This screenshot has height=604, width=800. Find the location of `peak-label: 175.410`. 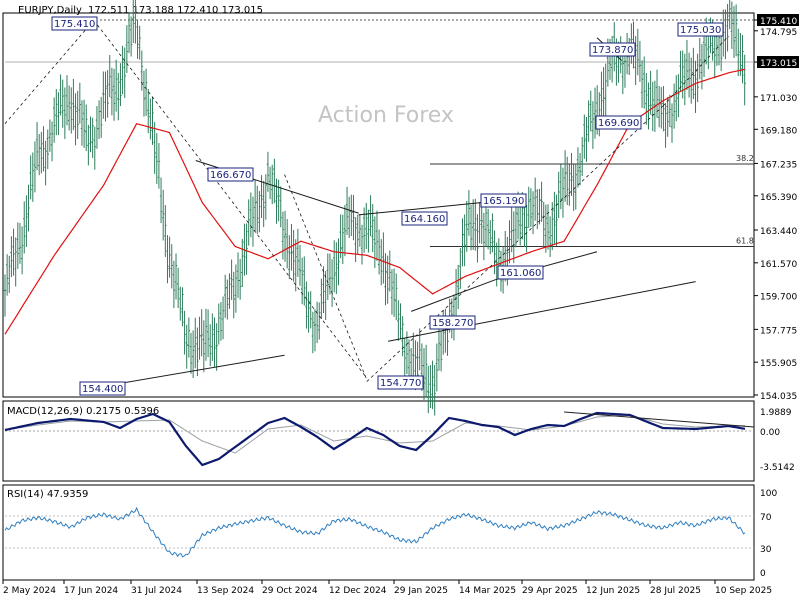

peak-label: 175.410 is located at coordinates (74, 23).